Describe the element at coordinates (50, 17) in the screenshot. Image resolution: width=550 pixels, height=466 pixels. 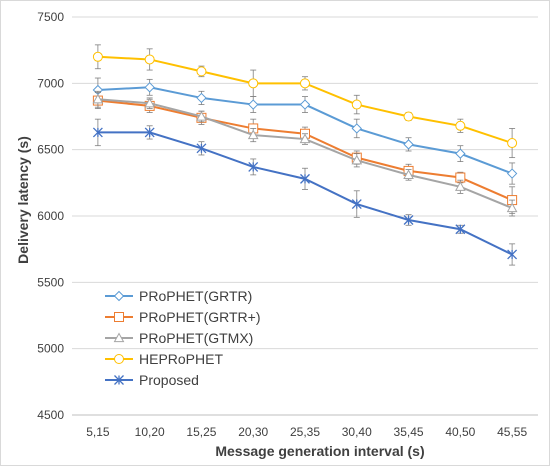
I see `y-tick-label: 7500` at that location.